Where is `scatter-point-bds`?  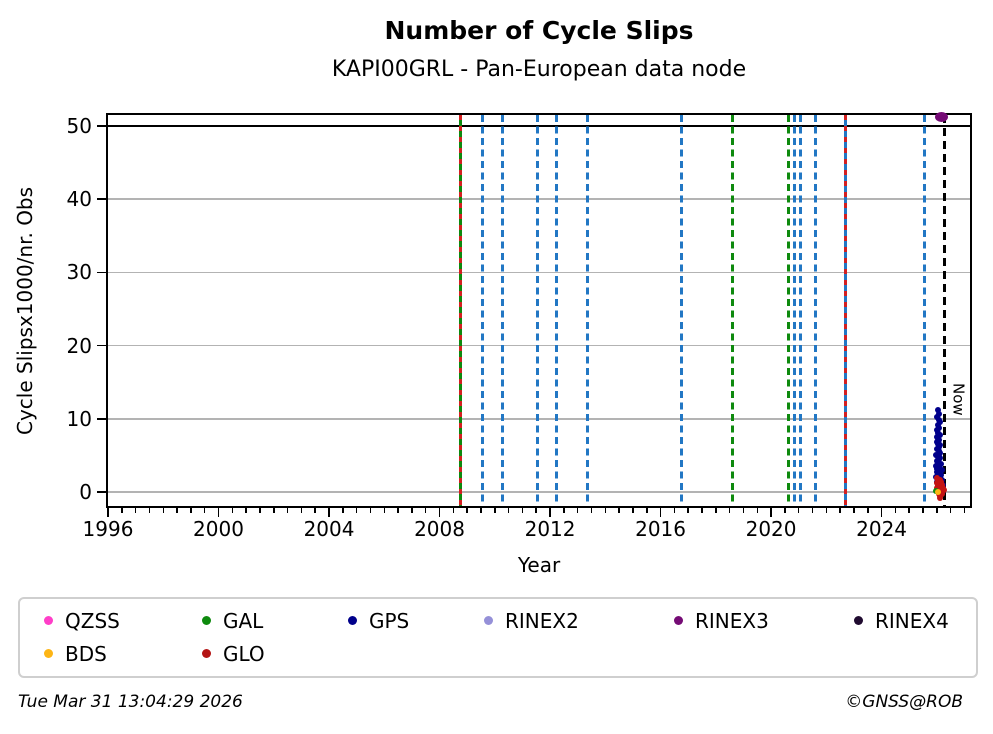 scatter-point-bds is located at coordinates (937, 491).